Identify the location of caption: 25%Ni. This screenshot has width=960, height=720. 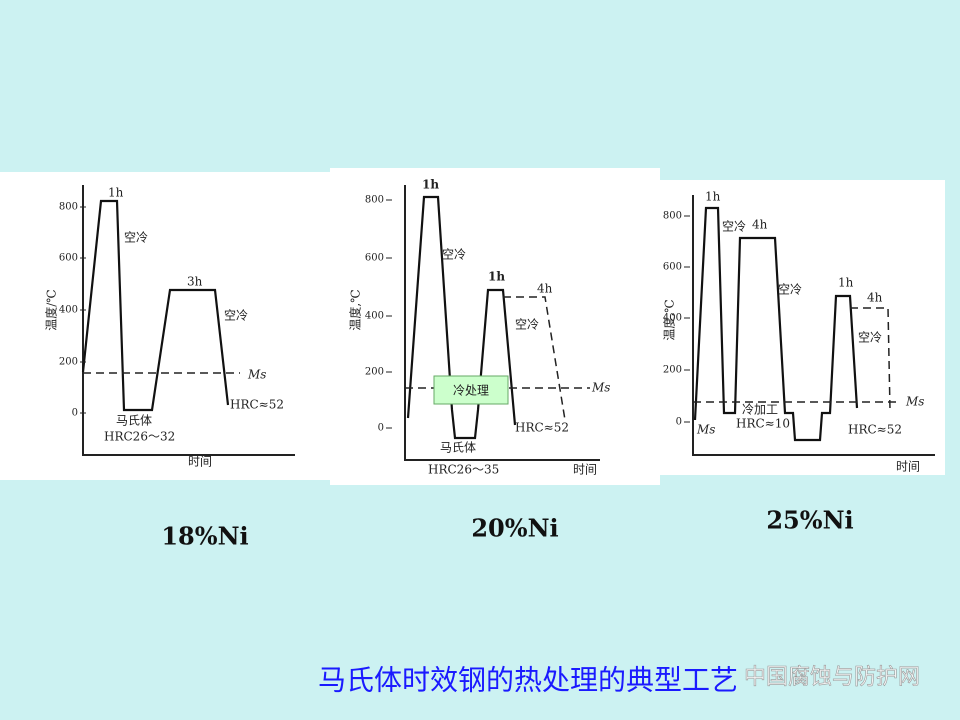
(809, 520).